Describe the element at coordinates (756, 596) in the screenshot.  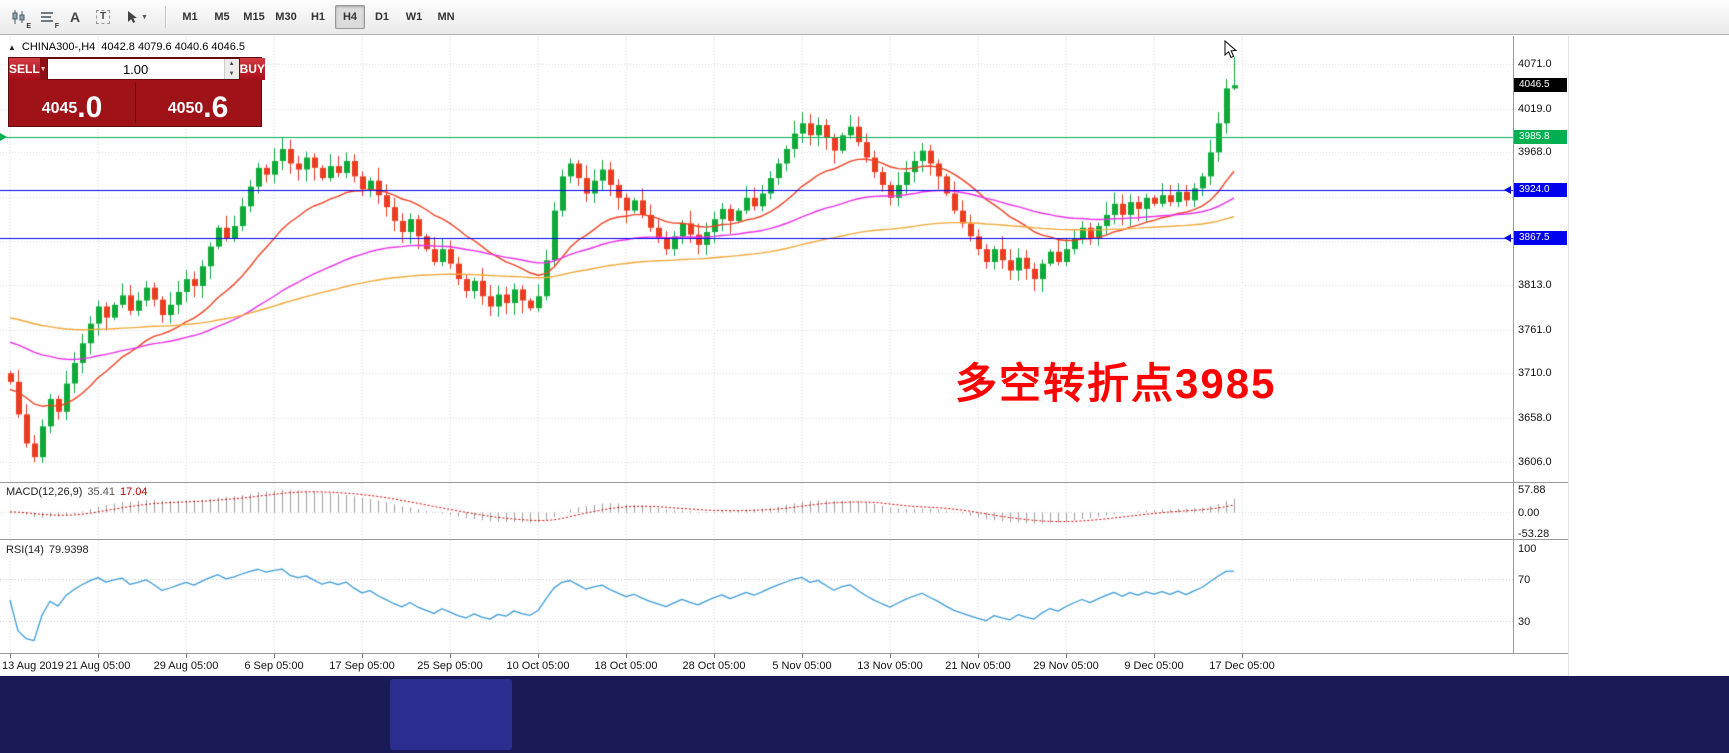
I see `rsi-indicator-canvas` at that location.